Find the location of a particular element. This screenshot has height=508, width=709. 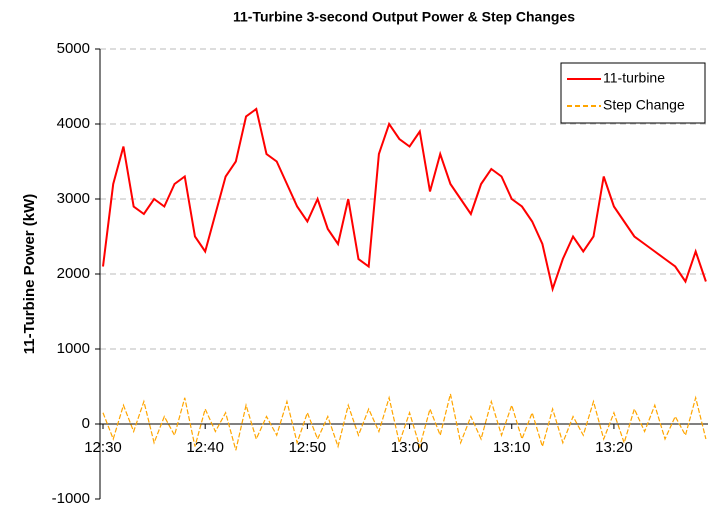

x-tick-label: 13:10 is located at coordinates (512, 447).